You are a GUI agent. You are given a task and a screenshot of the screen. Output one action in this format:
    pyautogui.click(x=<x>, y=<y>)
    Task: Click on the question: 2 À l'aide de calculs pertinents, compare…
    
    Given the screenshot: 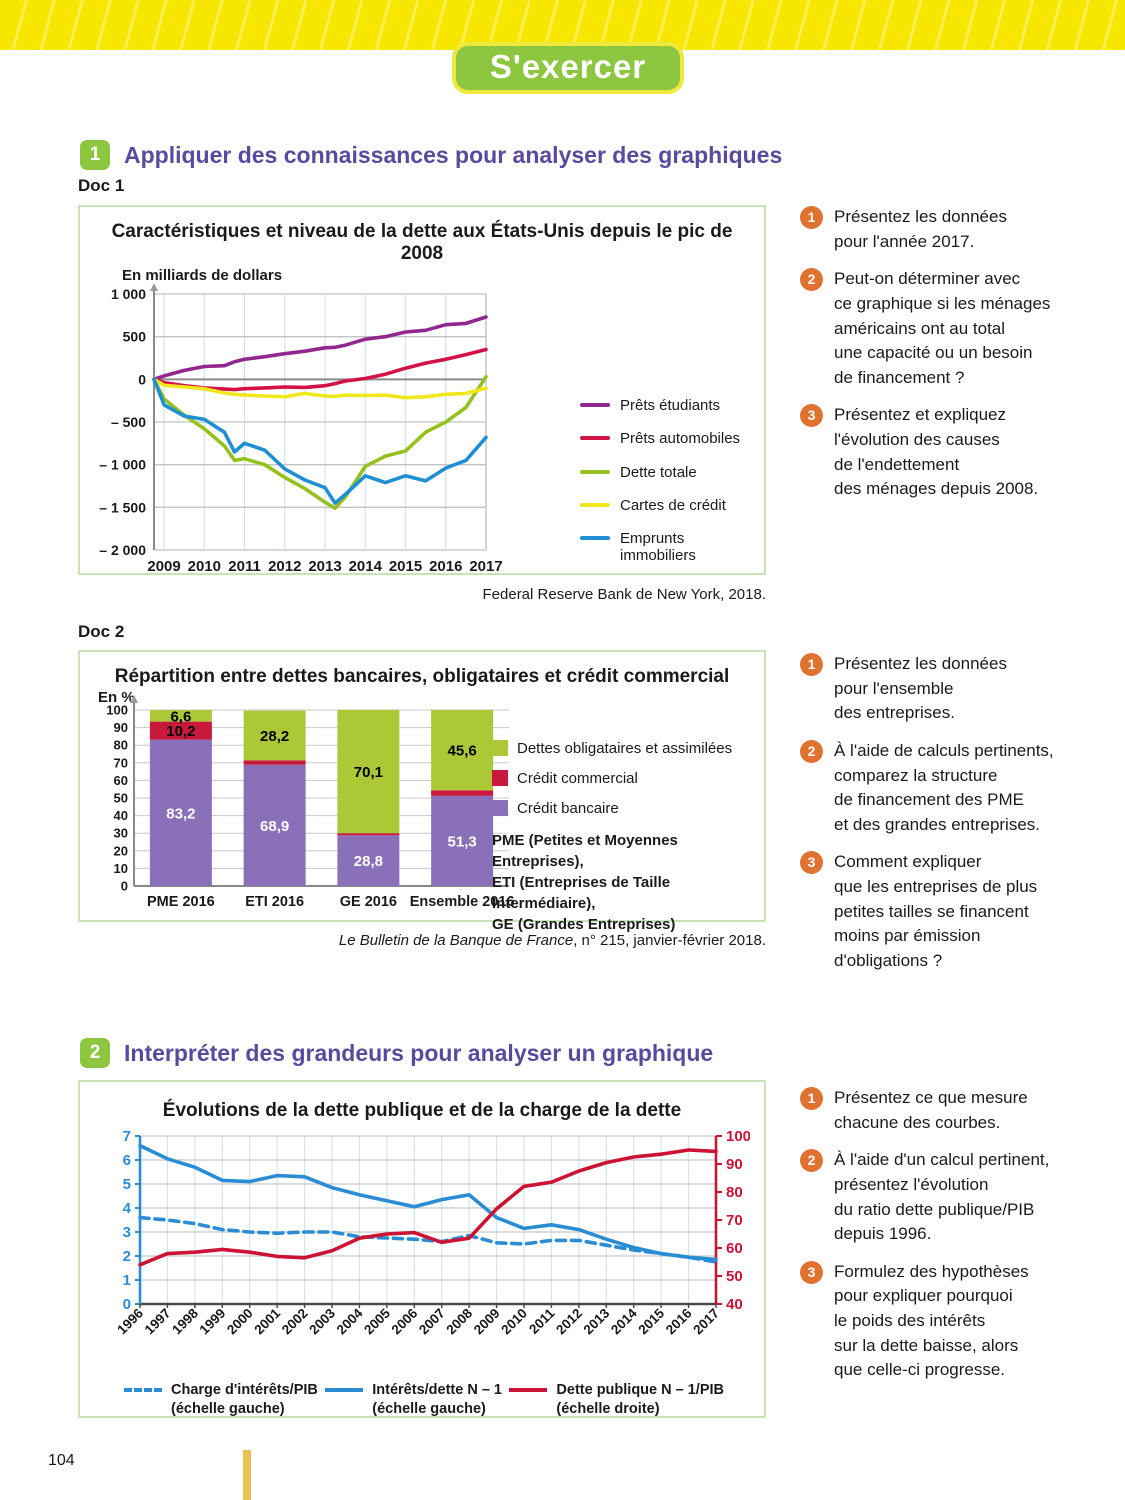 What is the action you would take?
    pyautogui.click(x=961, y=788)
    